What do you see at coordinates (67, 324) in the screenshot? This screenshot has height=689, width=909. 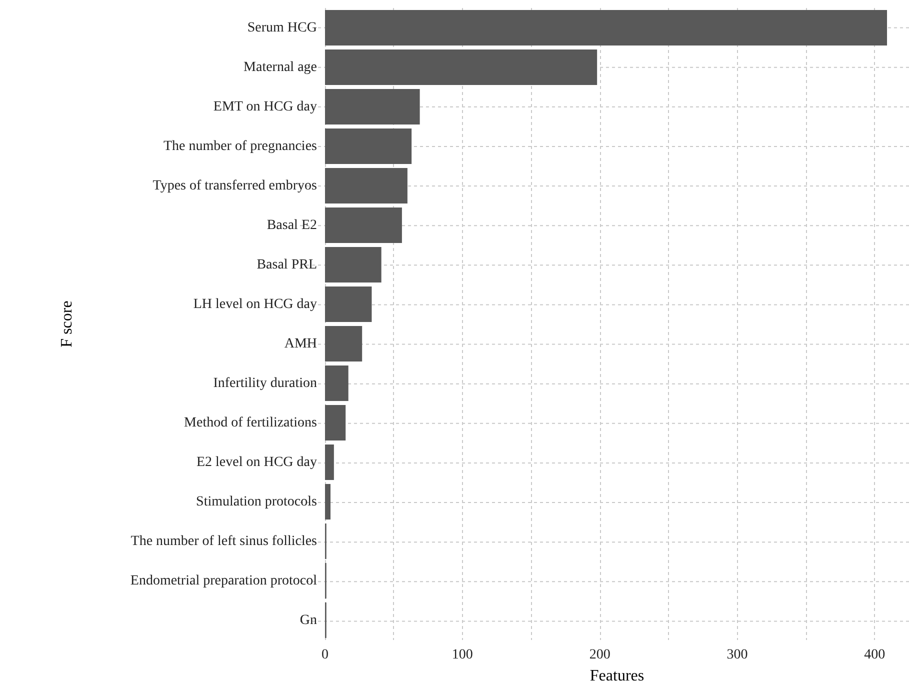 I see `y-axis-title: F score` at bounding box center [67, 324].